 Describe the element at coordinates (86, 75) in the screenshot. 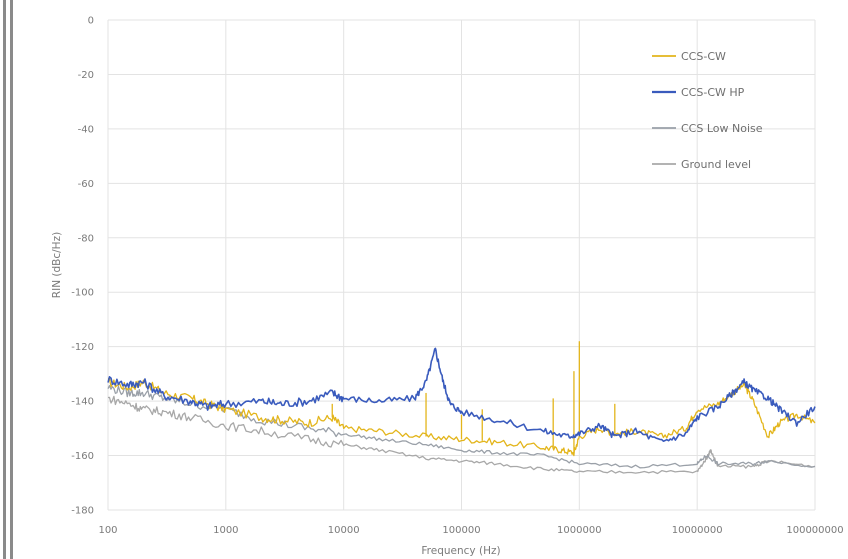

I see `y-tick-label: -20` at that location.